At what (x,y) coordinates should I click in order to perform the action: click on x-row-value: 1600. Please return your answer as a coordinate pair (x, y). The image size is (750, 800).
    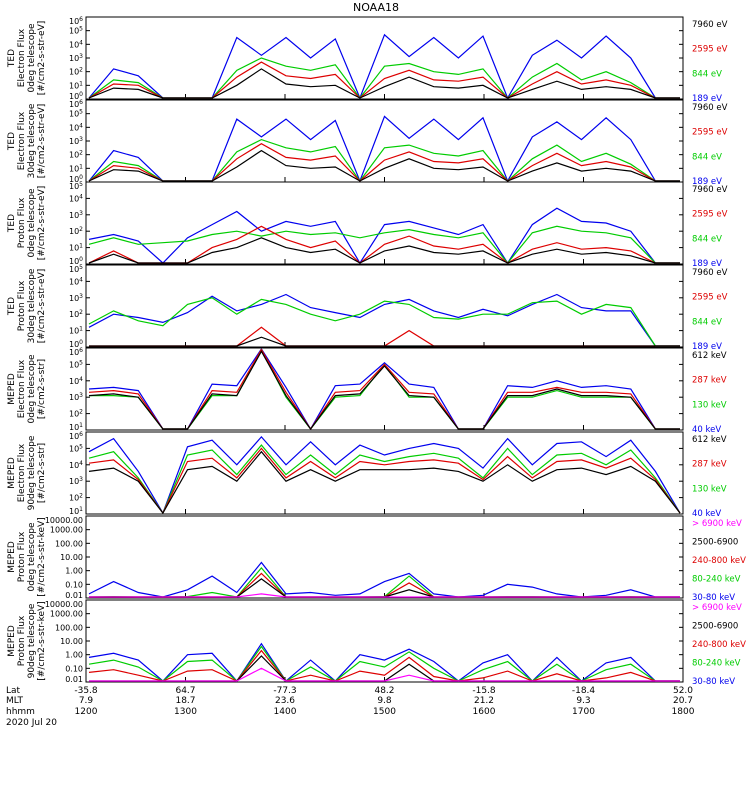
    Looking at the image, I should click on (484, 712).